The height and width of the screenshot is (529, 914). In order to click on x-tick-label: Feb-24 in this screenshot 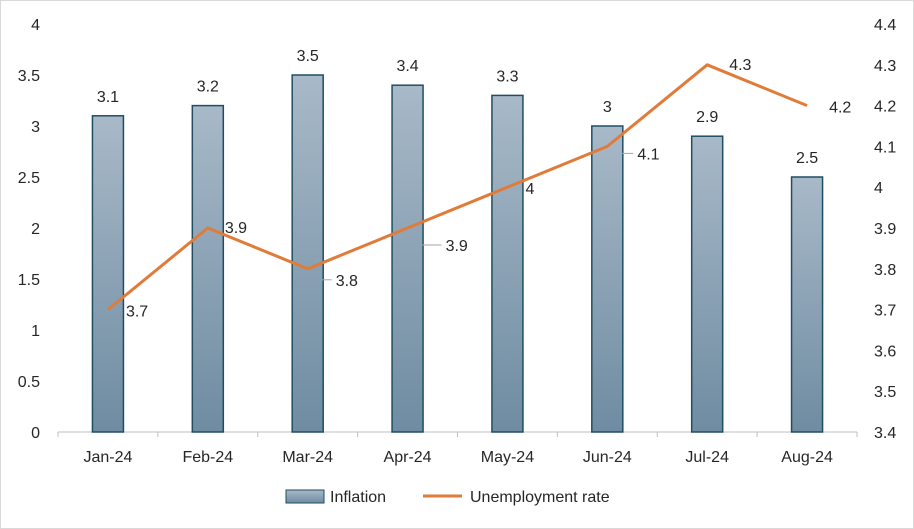, I will do `click(207, 457)`.